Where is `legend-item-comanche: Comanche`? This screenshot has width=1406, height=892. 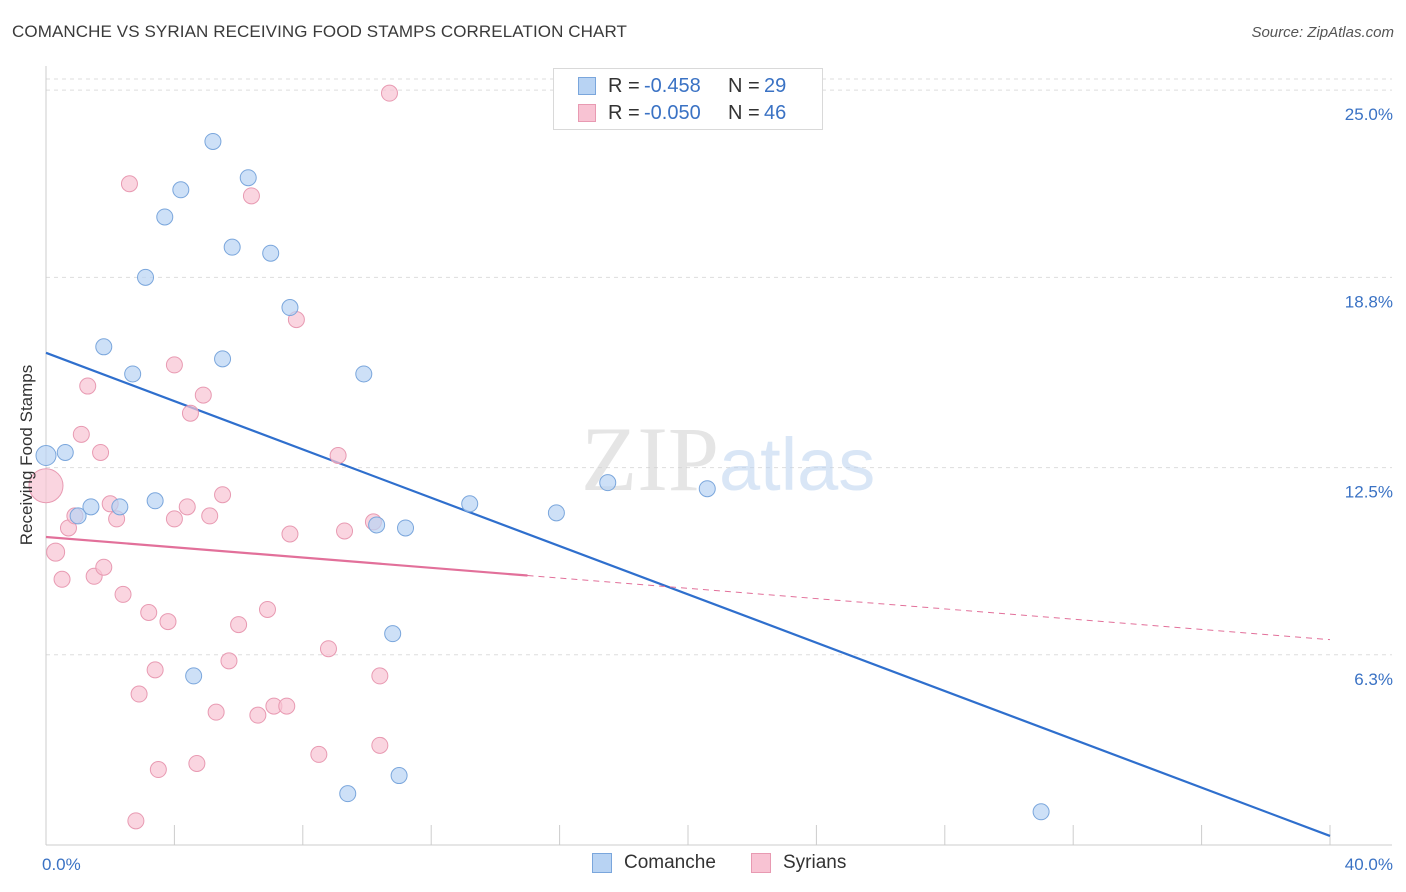 legend-item-comanche: Comanche is located at coordinates (654, 863).